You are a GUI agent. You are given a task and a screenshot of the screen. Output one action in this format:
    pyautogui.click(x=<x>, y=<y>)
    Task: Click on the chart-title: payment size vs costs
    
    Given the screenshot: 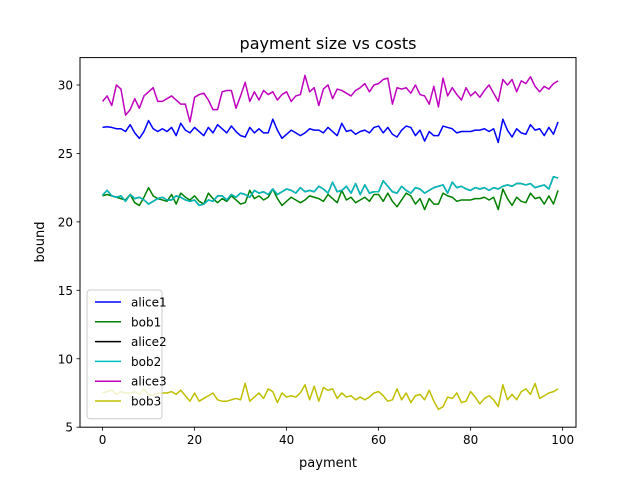 What is the action you would take?
    pyautogui.click(x=328, y=43)
    